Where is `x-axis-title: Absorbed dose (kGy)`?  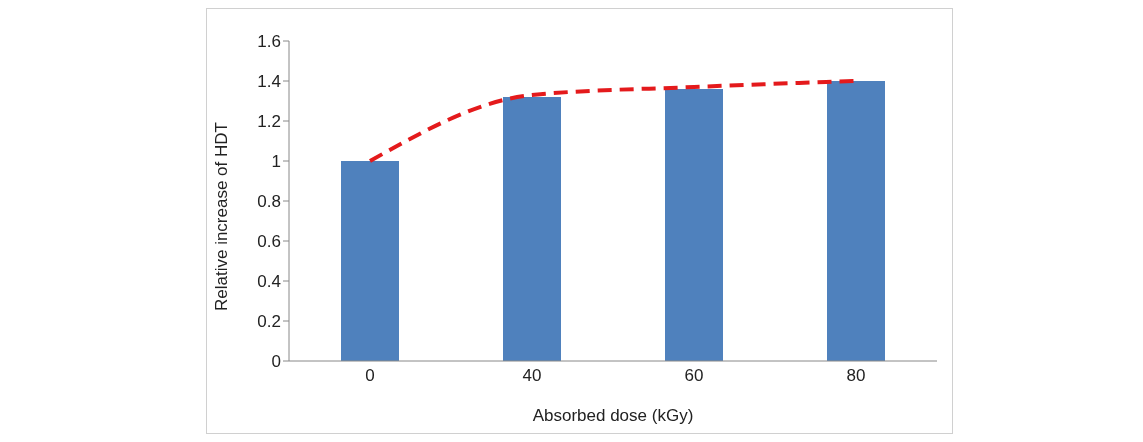 x-axis-title: Absorbed dose (kGy) is located at coordinates (613, 415).